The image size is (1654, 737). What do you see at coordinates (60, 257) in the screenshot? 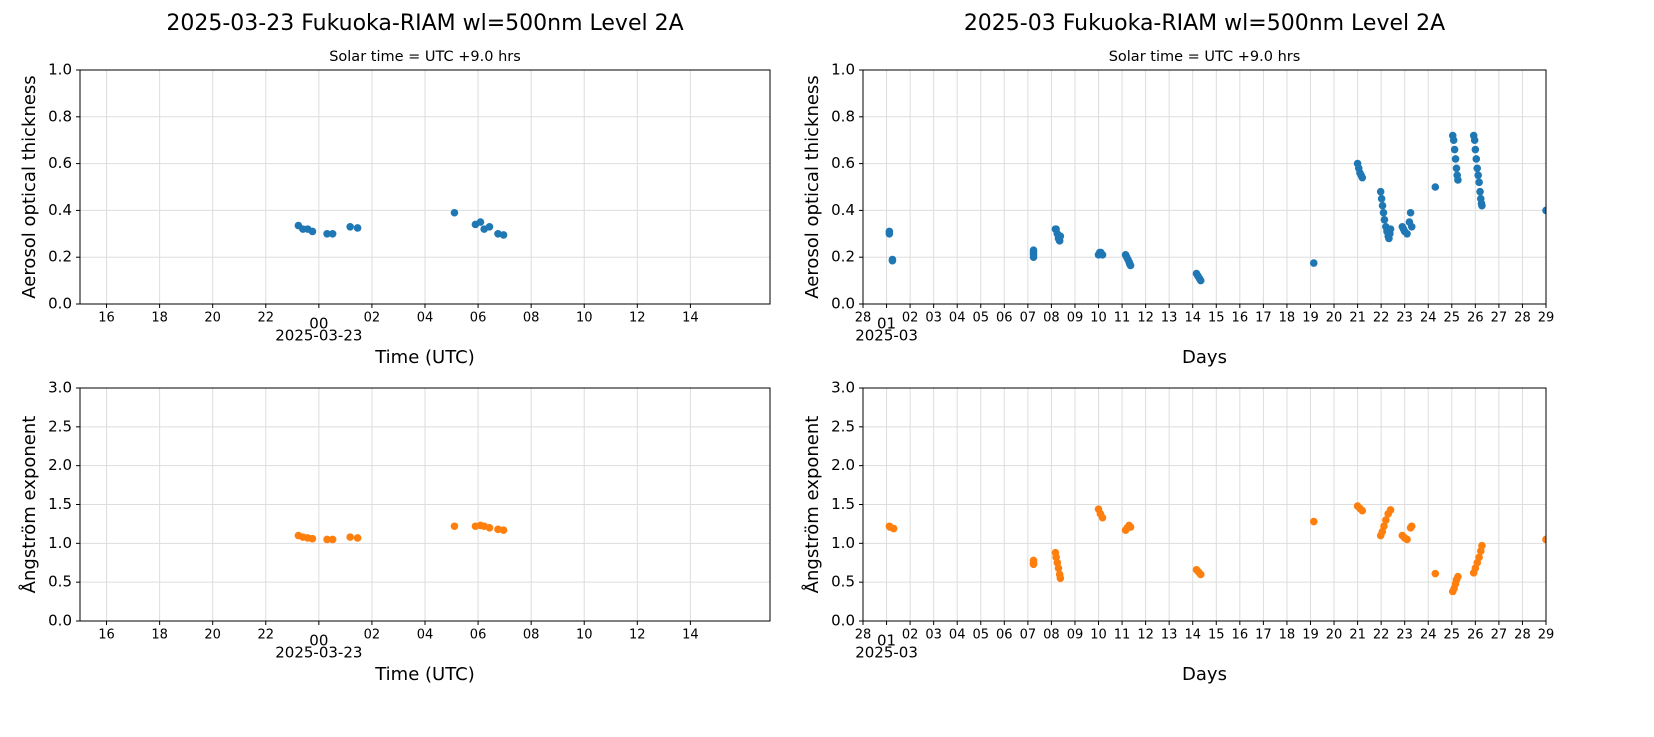
I see `y-tick-label: 0.2` at bounding box center [60, 257].